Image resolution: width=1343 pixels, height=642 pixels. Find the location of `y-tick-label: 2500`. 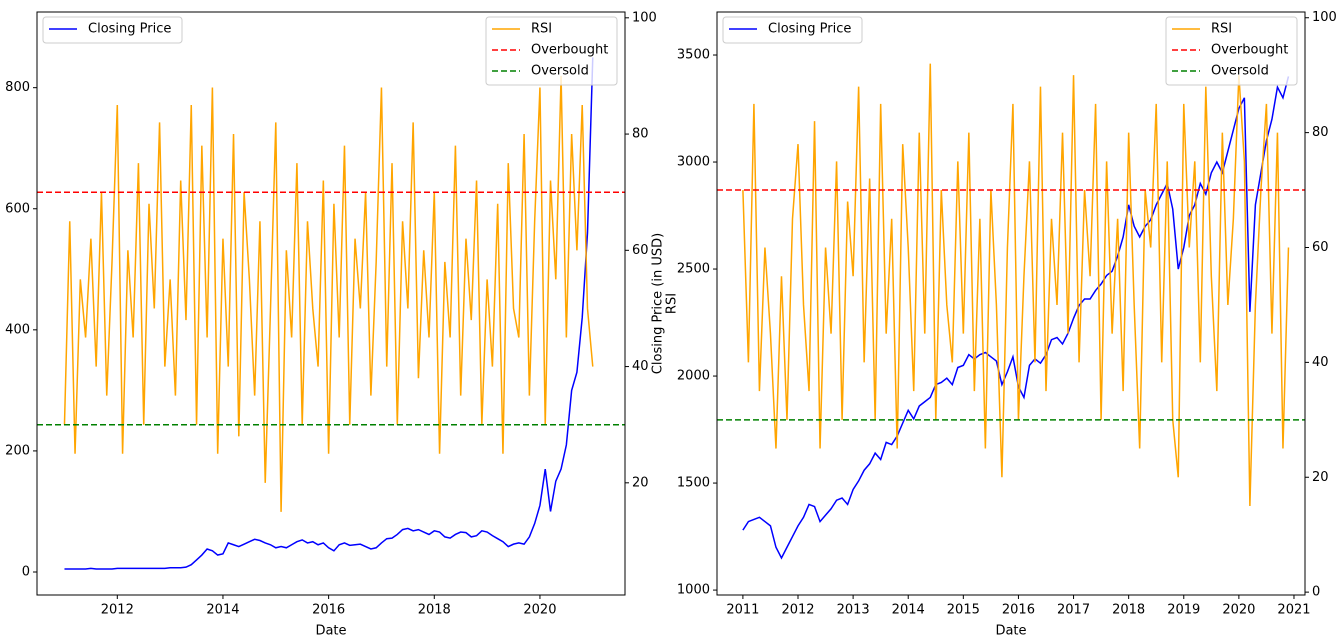

y-tick-label: 2500 is located at coordinates (693, 269).